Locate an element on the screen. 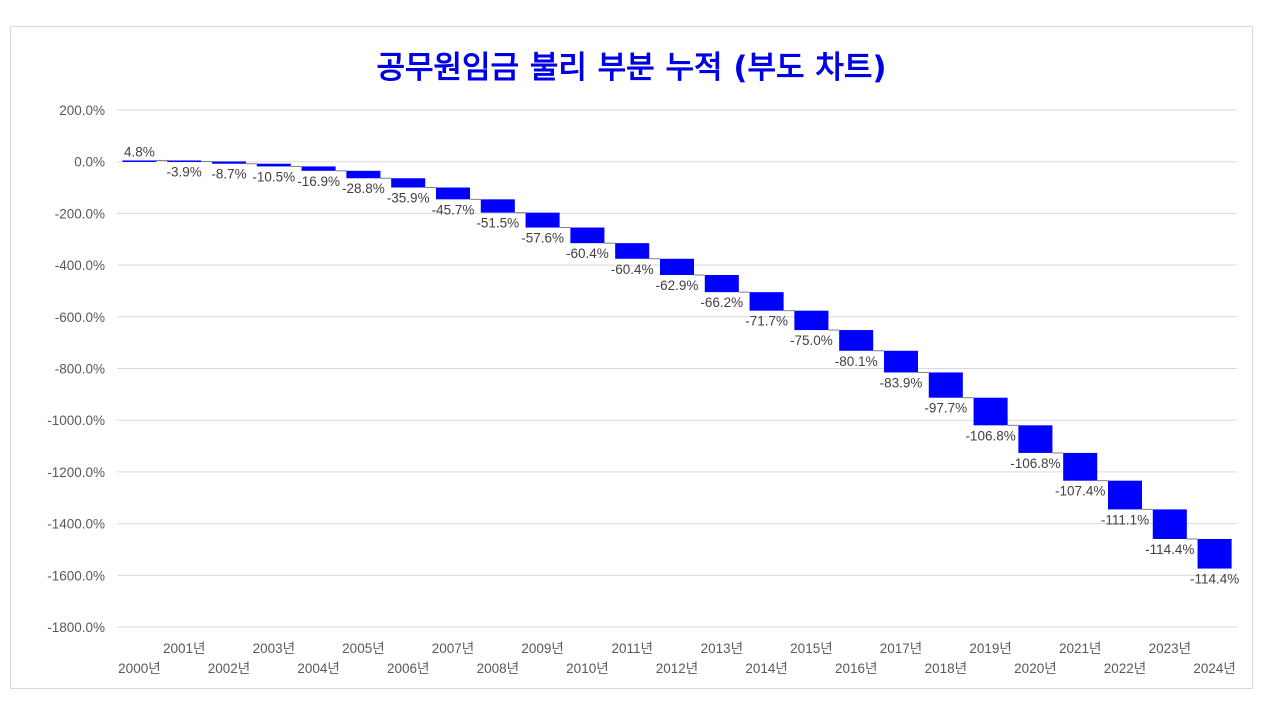 Image resolution: width=1270 pixels, height=715 pixels. data-label: -57.6% is located at coordinates (542, 238).